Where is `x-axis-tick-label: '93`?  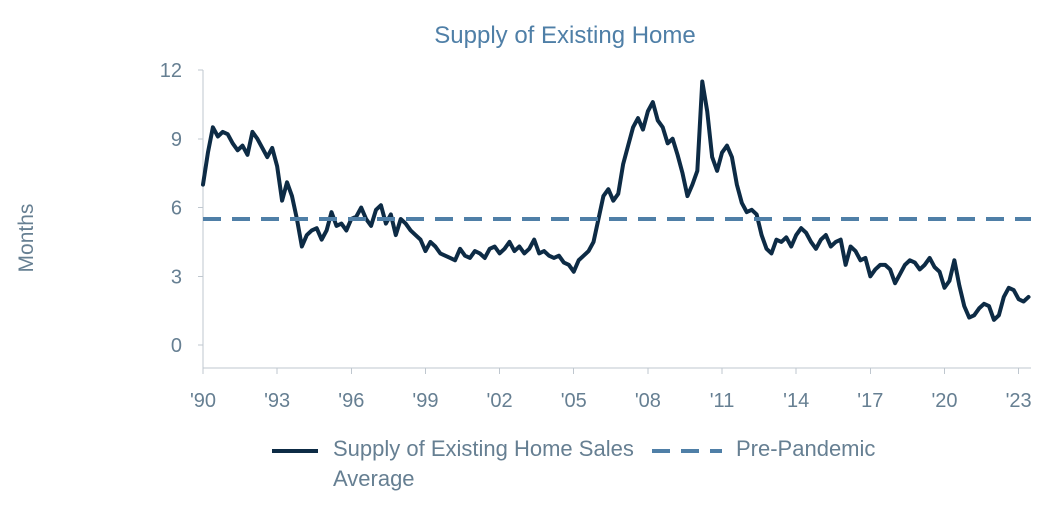 x-axis-tick-label: '93 is located at coordinates (277, 401).